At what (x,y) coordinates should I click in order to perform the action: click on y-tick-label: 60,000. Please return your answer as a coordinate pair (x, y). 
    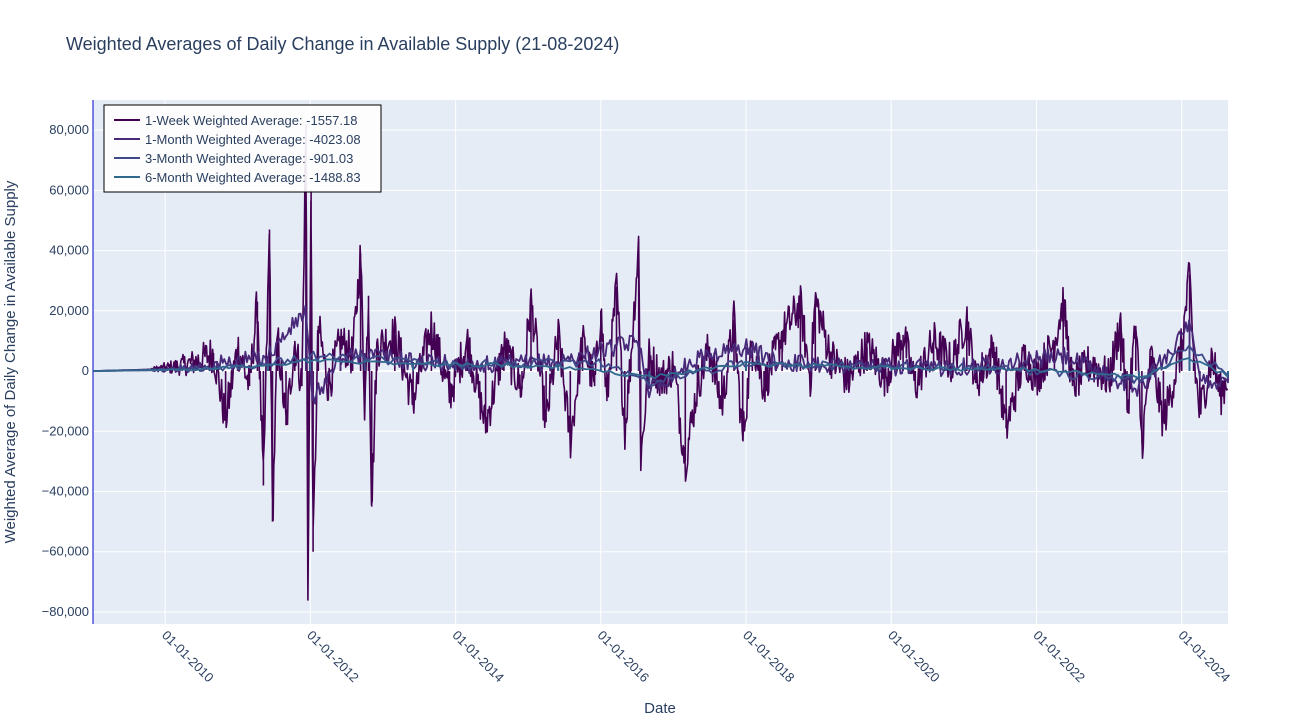
    Looking at the image, I should click on (69, 189).